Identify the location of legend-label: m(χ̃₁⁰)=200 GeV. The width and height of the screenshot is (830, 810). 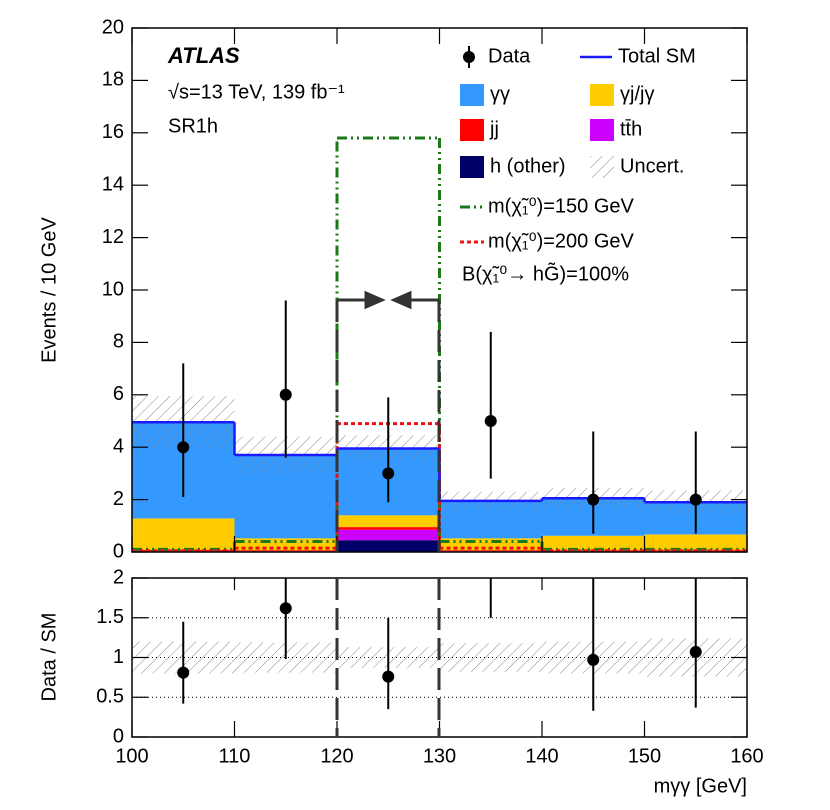
(561, 241).